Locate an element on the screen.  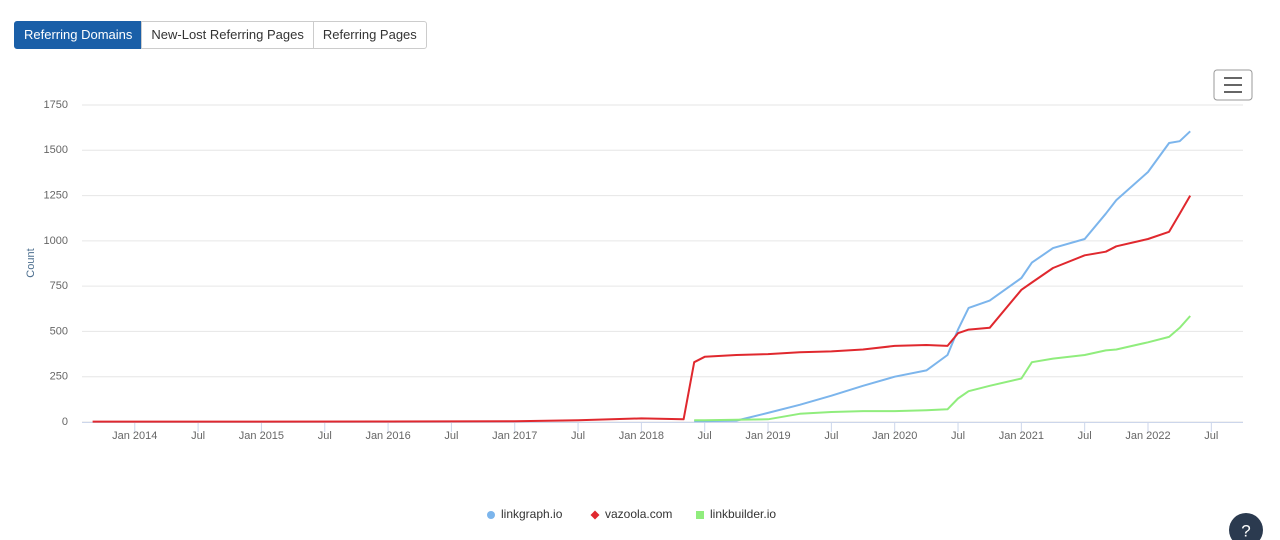
y-tick-label: 250 is located at coordinates (59, 377).